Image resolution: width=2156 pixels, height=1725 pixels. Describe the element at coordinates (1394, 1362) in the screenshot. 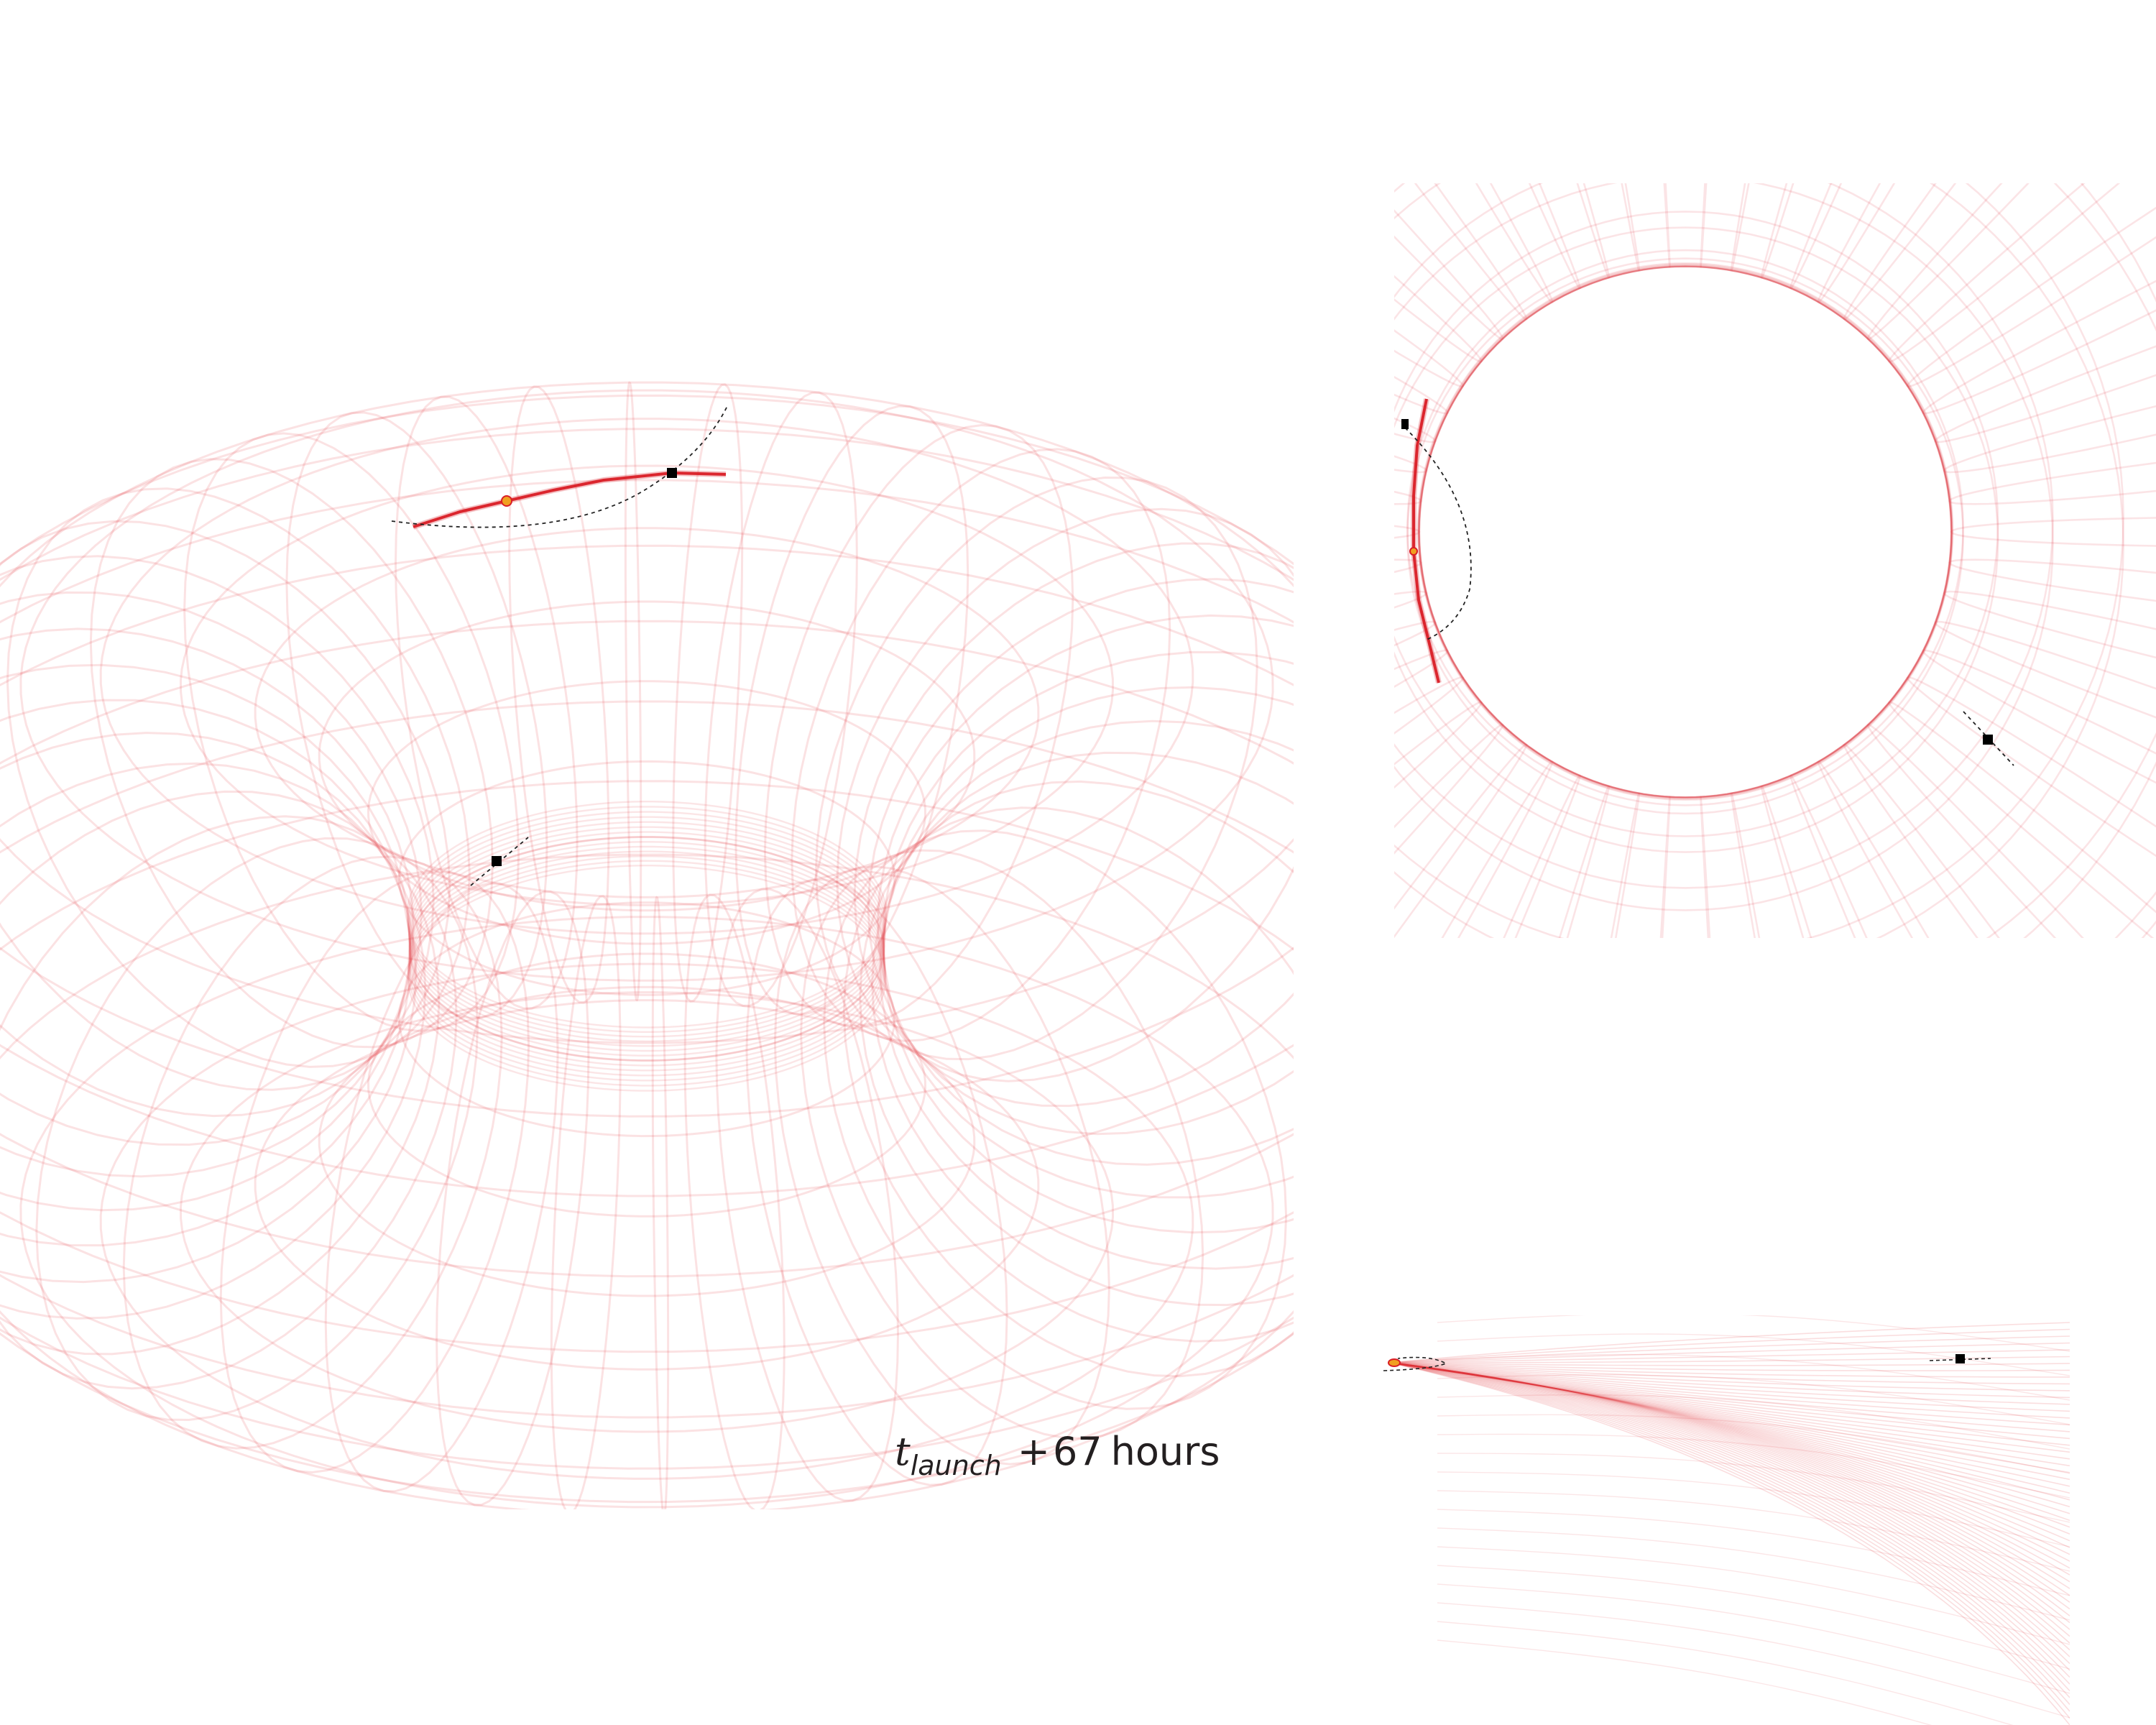

I see `edge-observer-marker` at that location.